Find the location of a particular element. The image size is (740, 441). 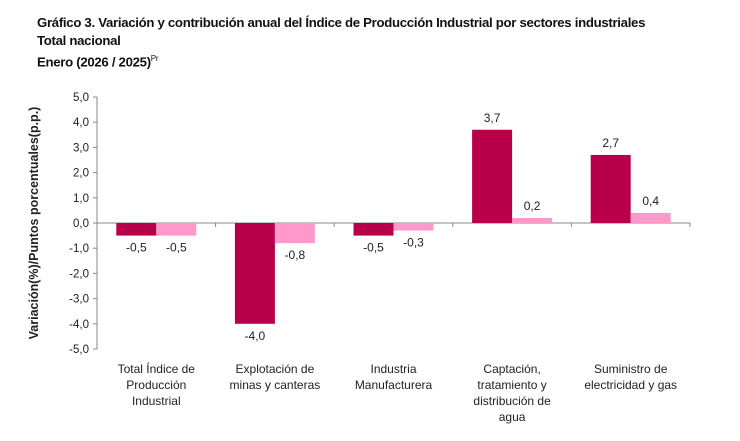

period-superscript: Pr is located at coordinates (154, 58).